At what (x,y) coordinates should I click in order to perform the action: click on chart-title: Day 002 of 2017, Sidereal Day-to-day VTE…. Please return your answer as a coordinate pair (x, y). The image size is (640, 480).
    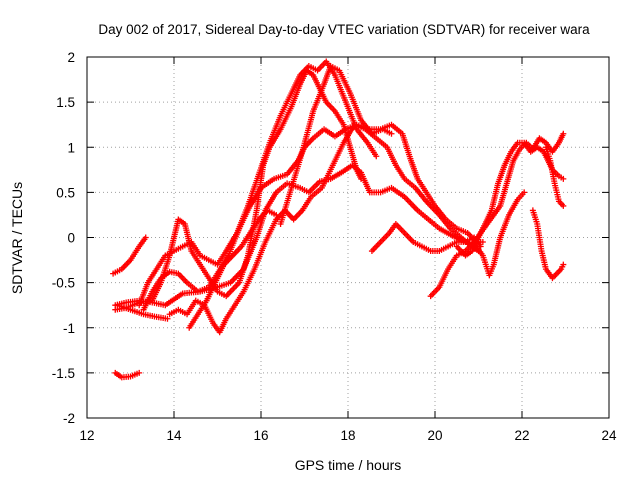
    Looking at the image, I should click on (344, 29).